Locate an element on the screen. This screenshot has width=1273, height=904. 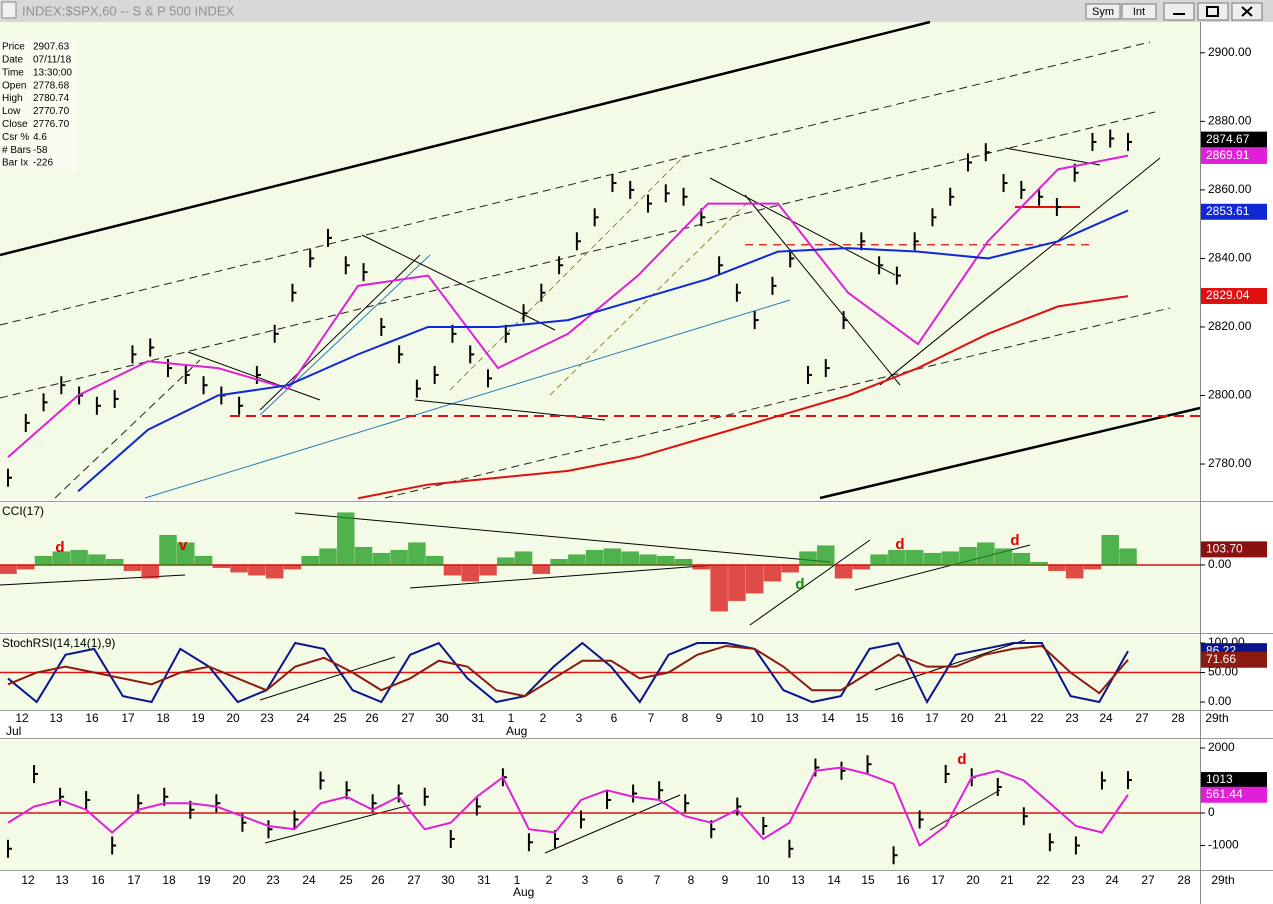
x-tick-label: 1 is located at coordinates (511, 718).